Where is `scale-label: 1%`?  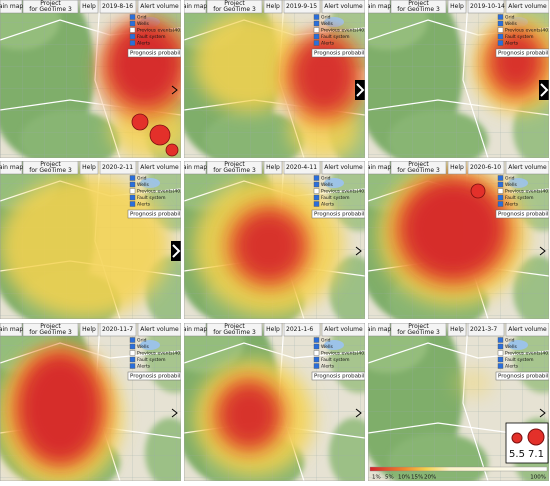
scale-label: 1% is located at coordinates (376, 478).